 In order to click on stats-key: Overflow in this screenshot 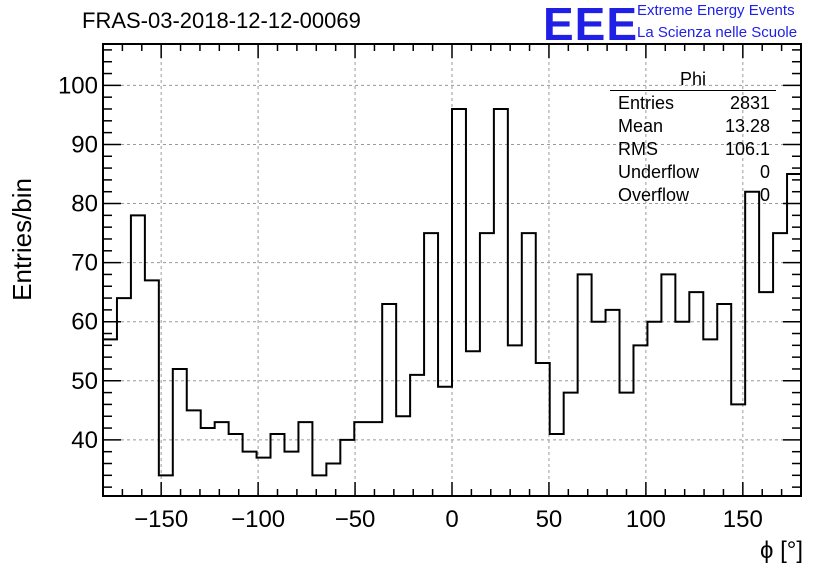, I will do `click(654, 195)`.